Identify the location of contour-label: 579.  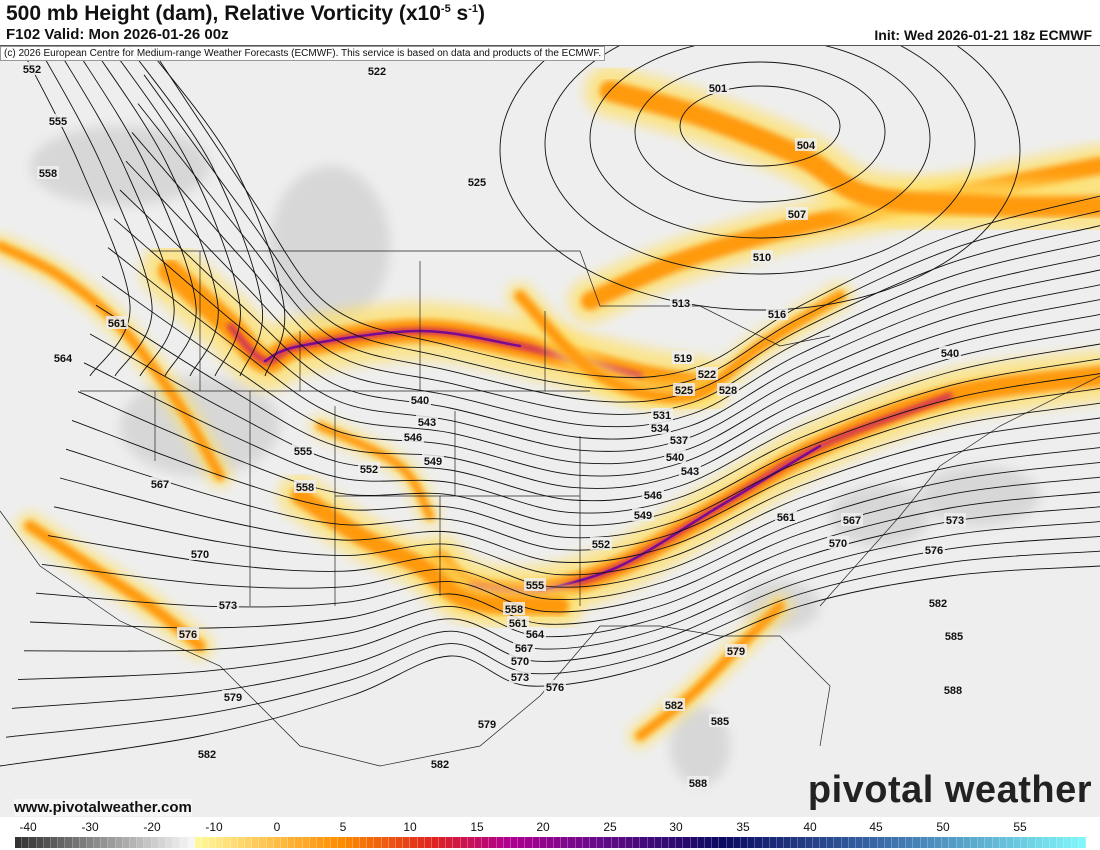
(736, 652).